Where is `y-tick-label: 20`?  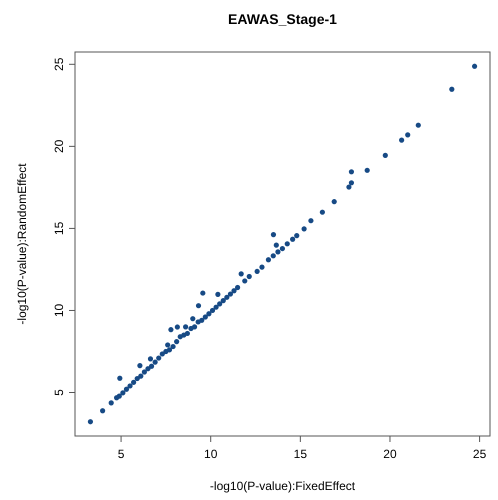 y-tick-label: 20 is located at coordinates (59, 146).